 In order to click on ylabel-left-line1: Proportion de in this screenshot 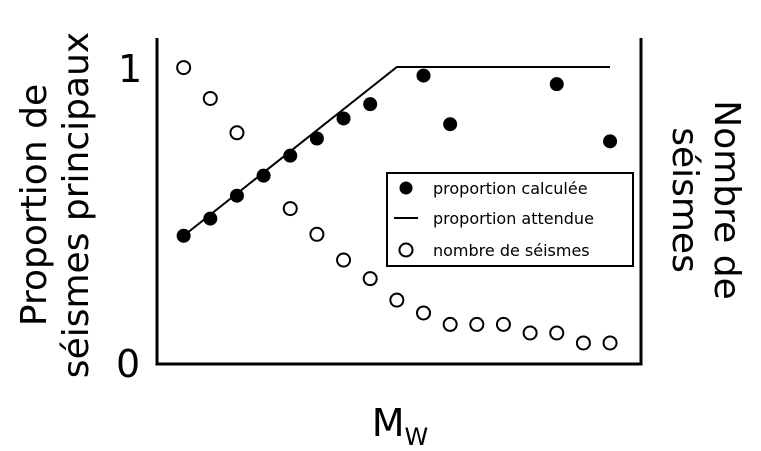, I will do `click(34, 205)`.